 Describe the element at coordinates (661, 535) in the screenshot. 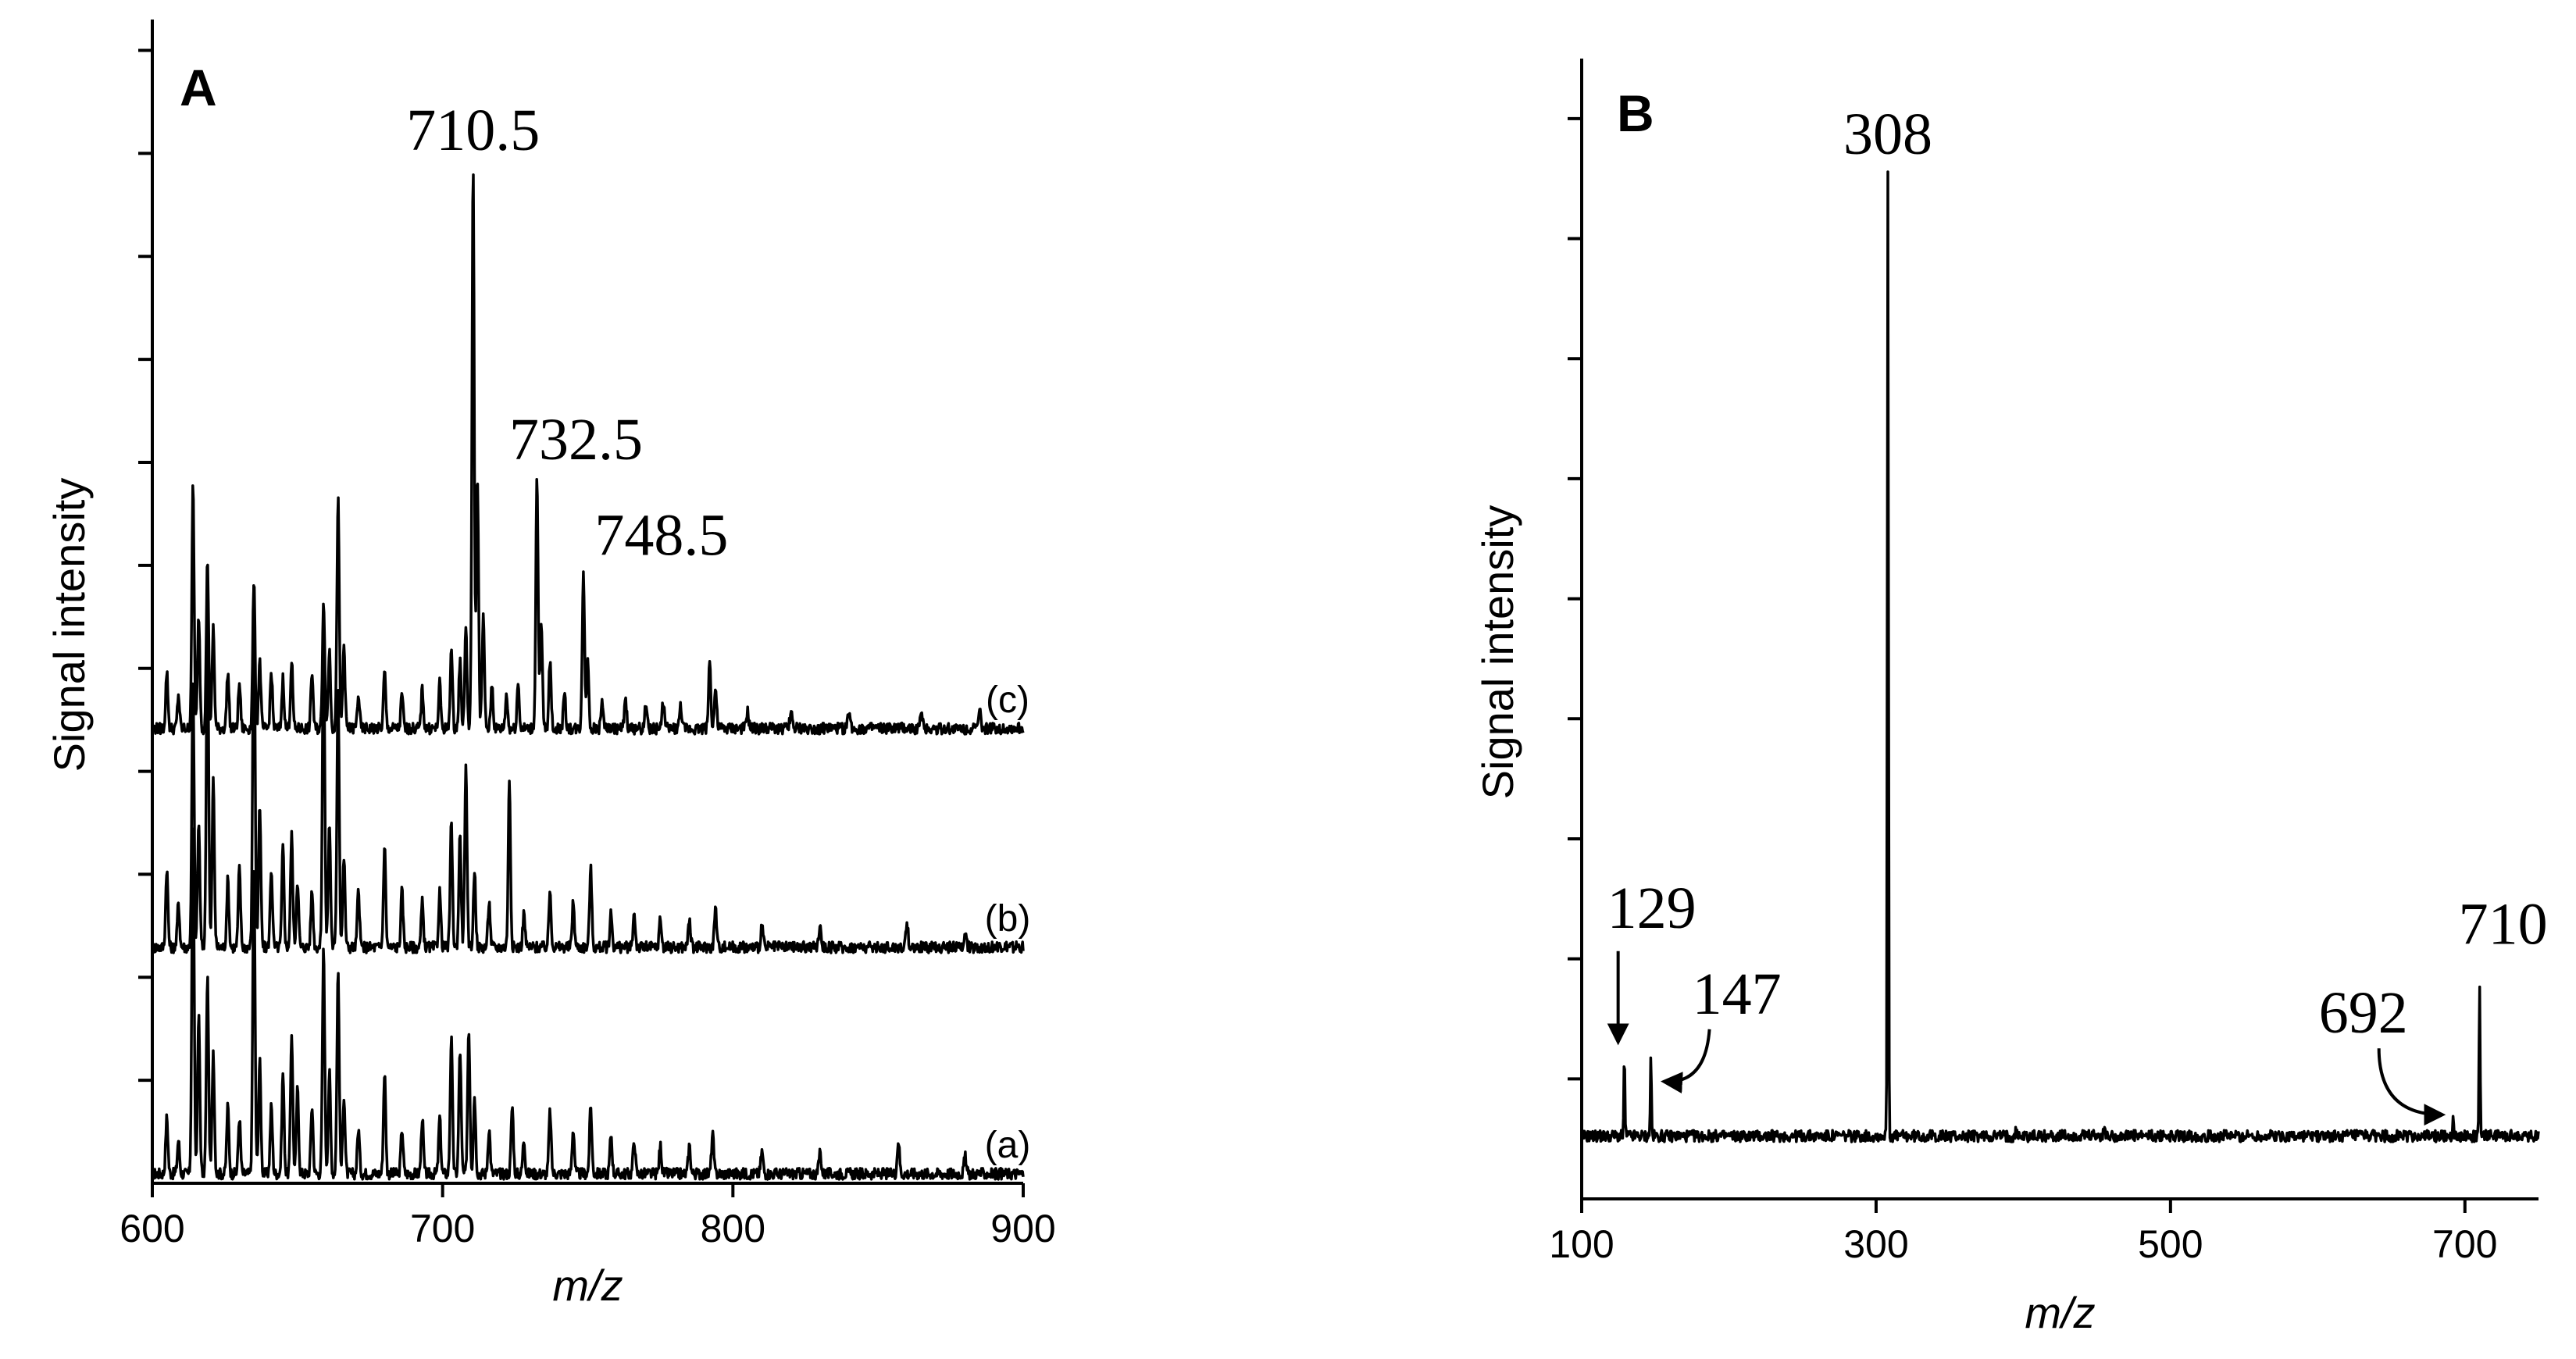

I see `peak-annotation: 748.5` at that location.